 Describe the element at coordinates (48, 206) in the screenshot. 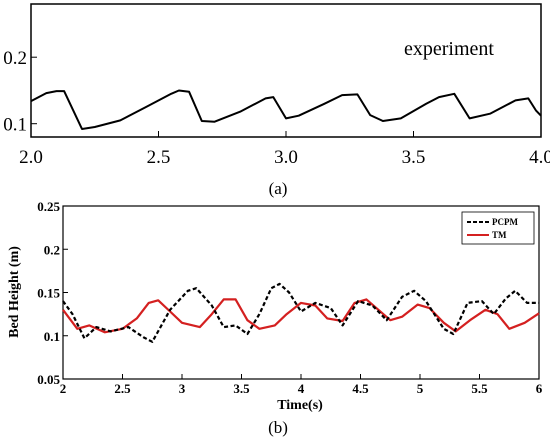

I see `y-tick-label: 0.25` at that location.